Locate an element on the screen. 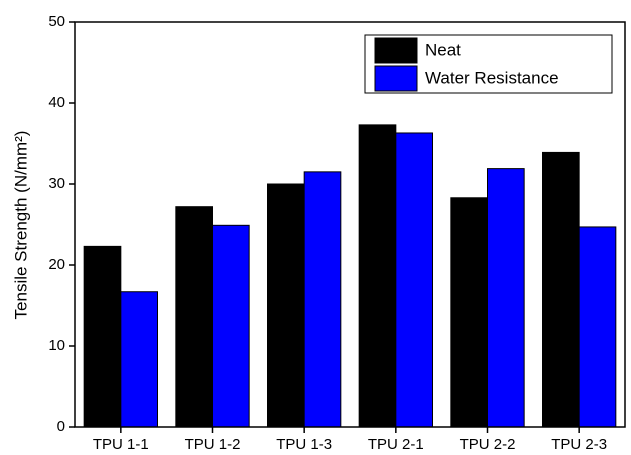  x-tick-label: TPU 2-3 is located at coordinates (579, 444).